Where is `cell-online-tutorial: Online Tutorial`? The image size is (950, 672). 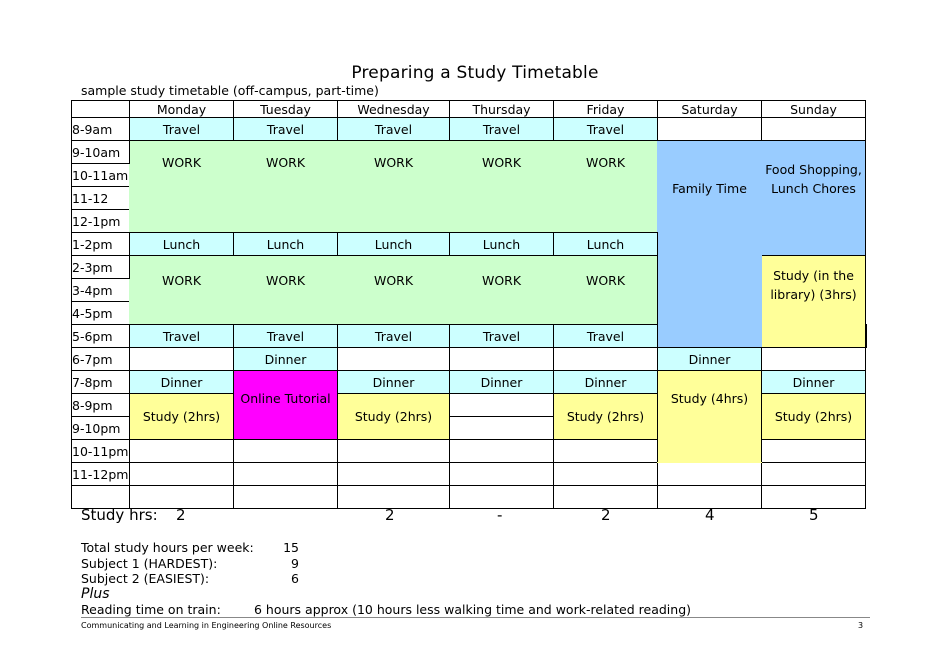 cell-online-tutorial: Online Tutorial is located at coordinates (285, 405).